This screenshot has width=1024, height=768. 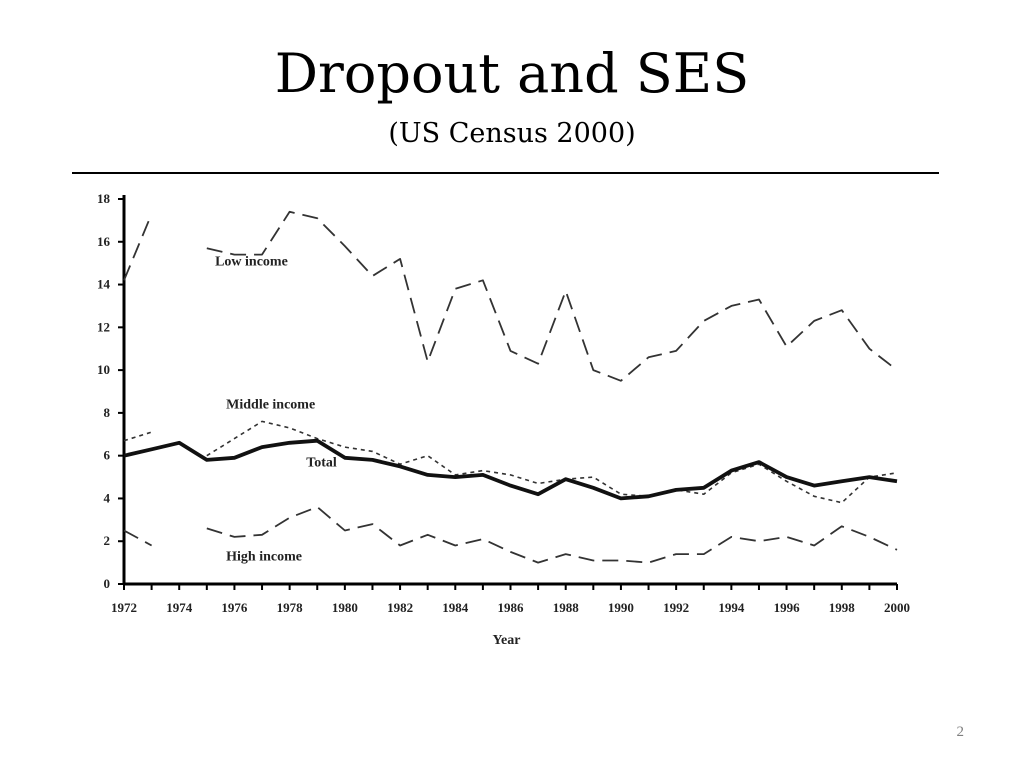 What do you see at coordinates (264, 556) in the screenshot?
I see `series-label-high-income: High income` at bounding box center [264, 556].